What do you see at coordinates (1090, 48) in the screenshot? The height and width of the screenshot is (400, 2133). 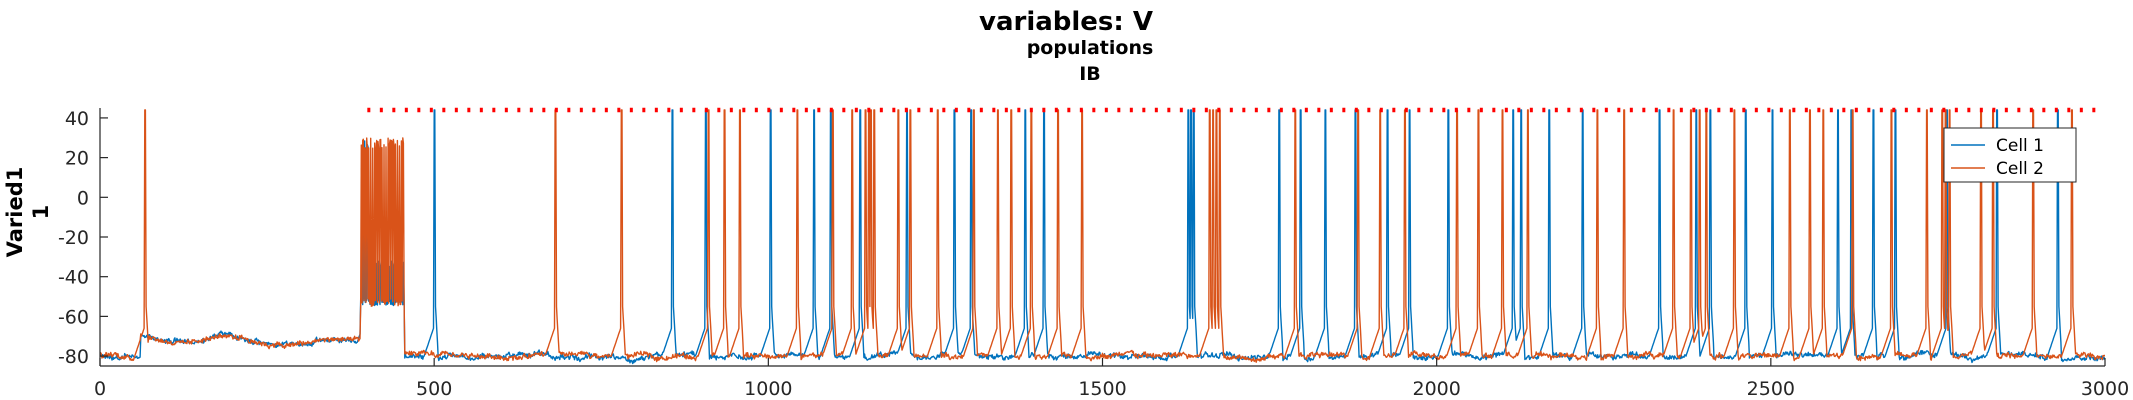 I see `chart-subtitle-populations: populations` at bounding box center [1090, 48].